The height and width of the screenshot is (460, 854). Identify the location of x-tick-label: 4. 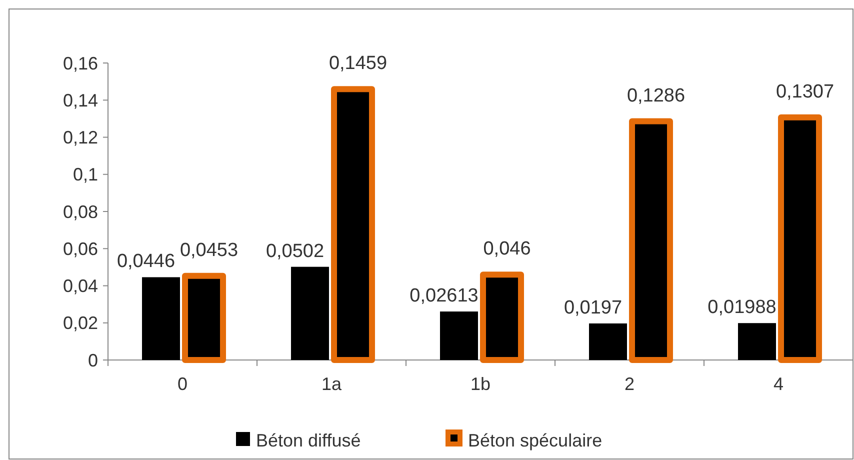
(778, 384).